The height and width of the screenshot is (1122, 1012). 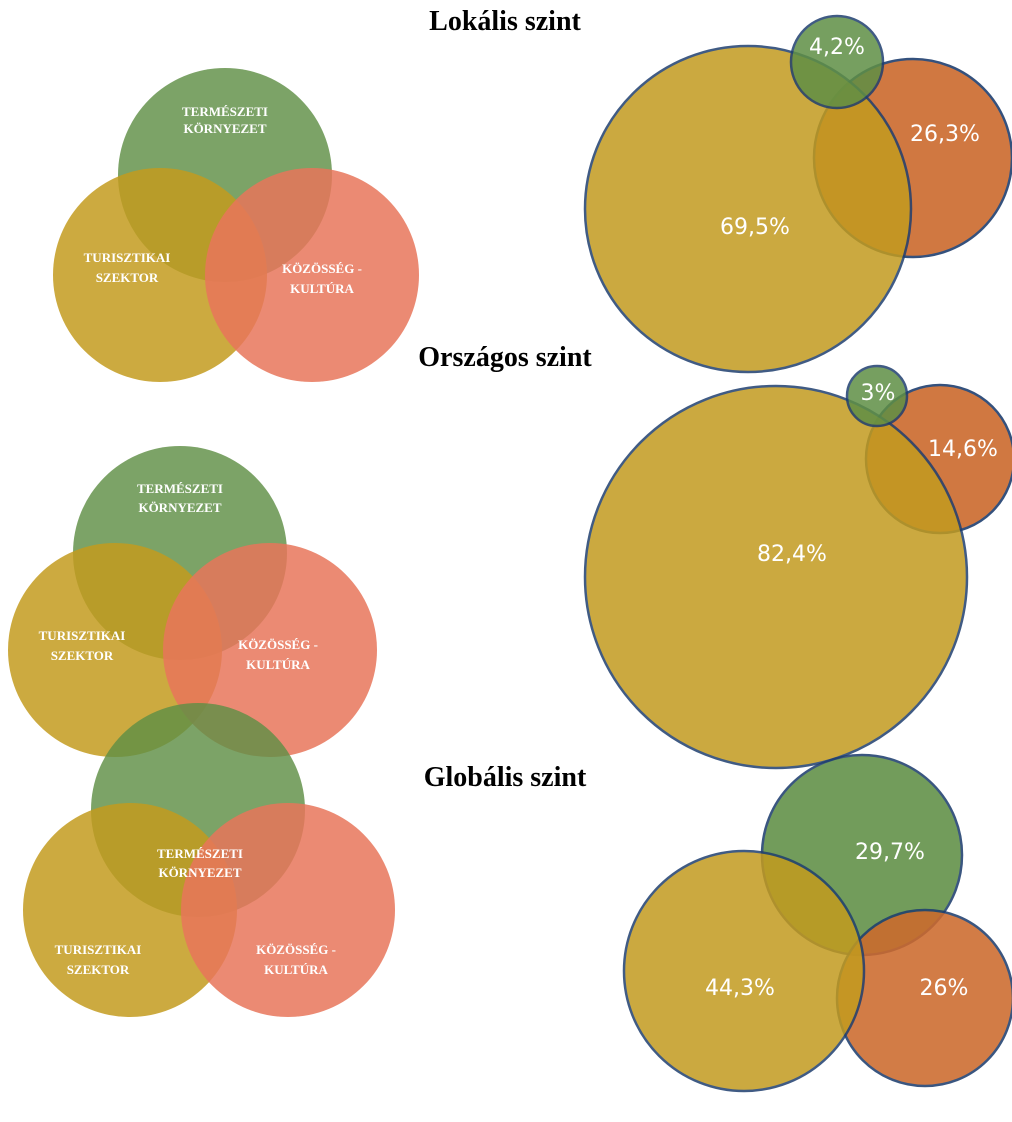 What do you see at coordinates (278, 664) in the screenshot?
I see `venn-orszagos-community-label-2: KULTÚRA` at bounding box center [278, 664].